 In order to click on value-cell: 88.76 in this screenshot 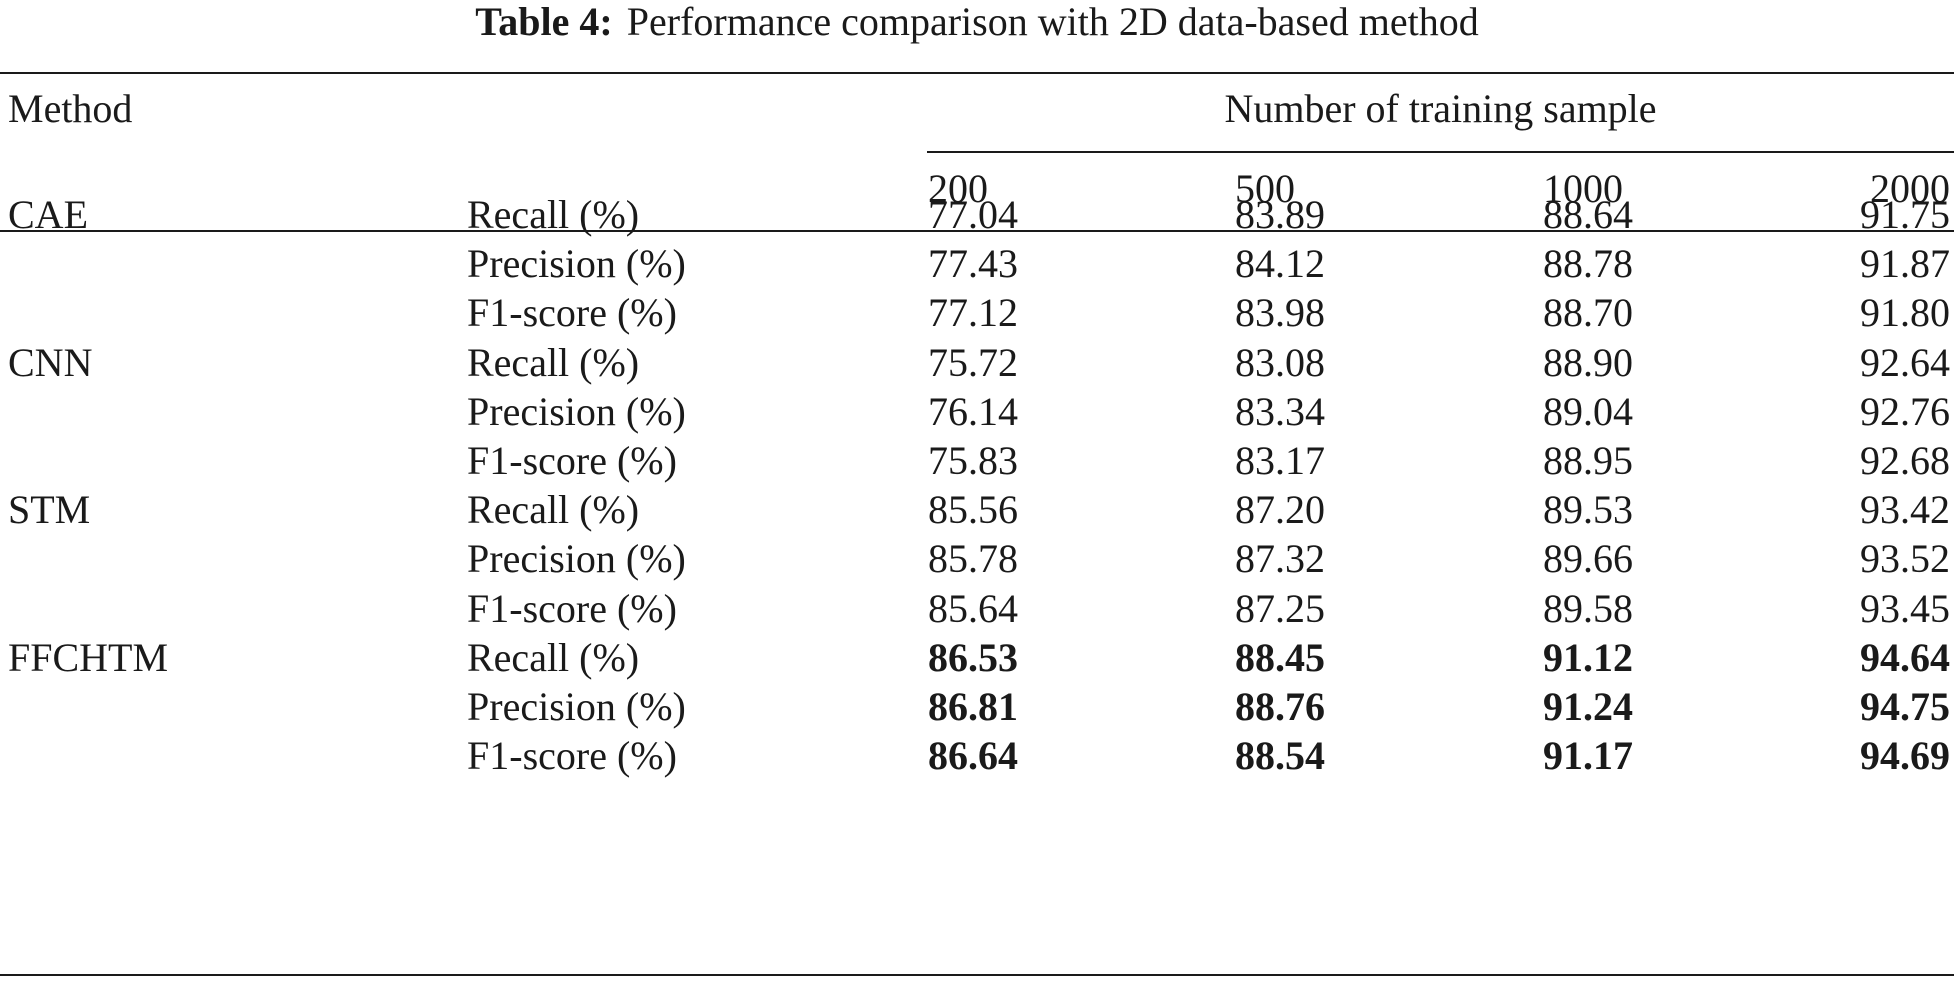, I will do `click(1280, 706)`.